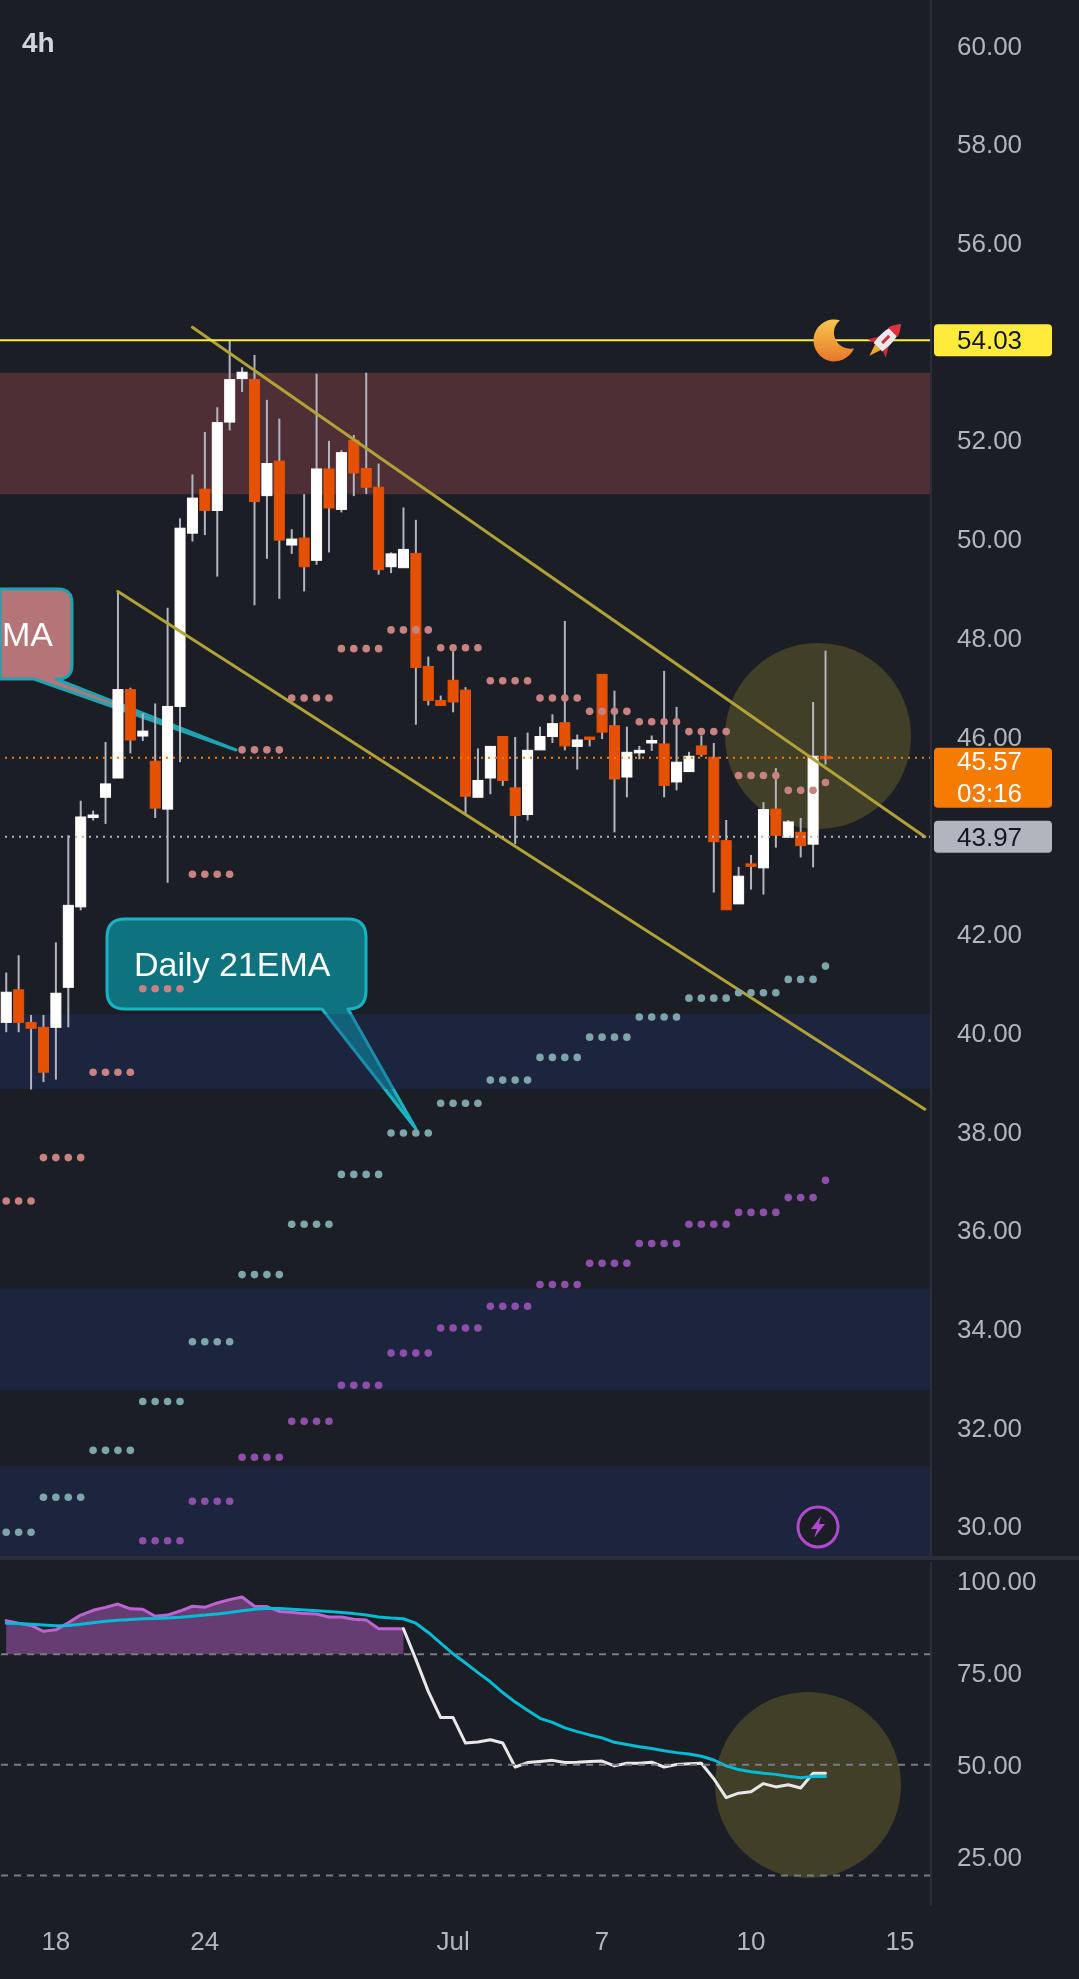 The height and width of the screenshot is (1979, 1079). I want to click on y-tick-label: 42.00, so click(990, 934).